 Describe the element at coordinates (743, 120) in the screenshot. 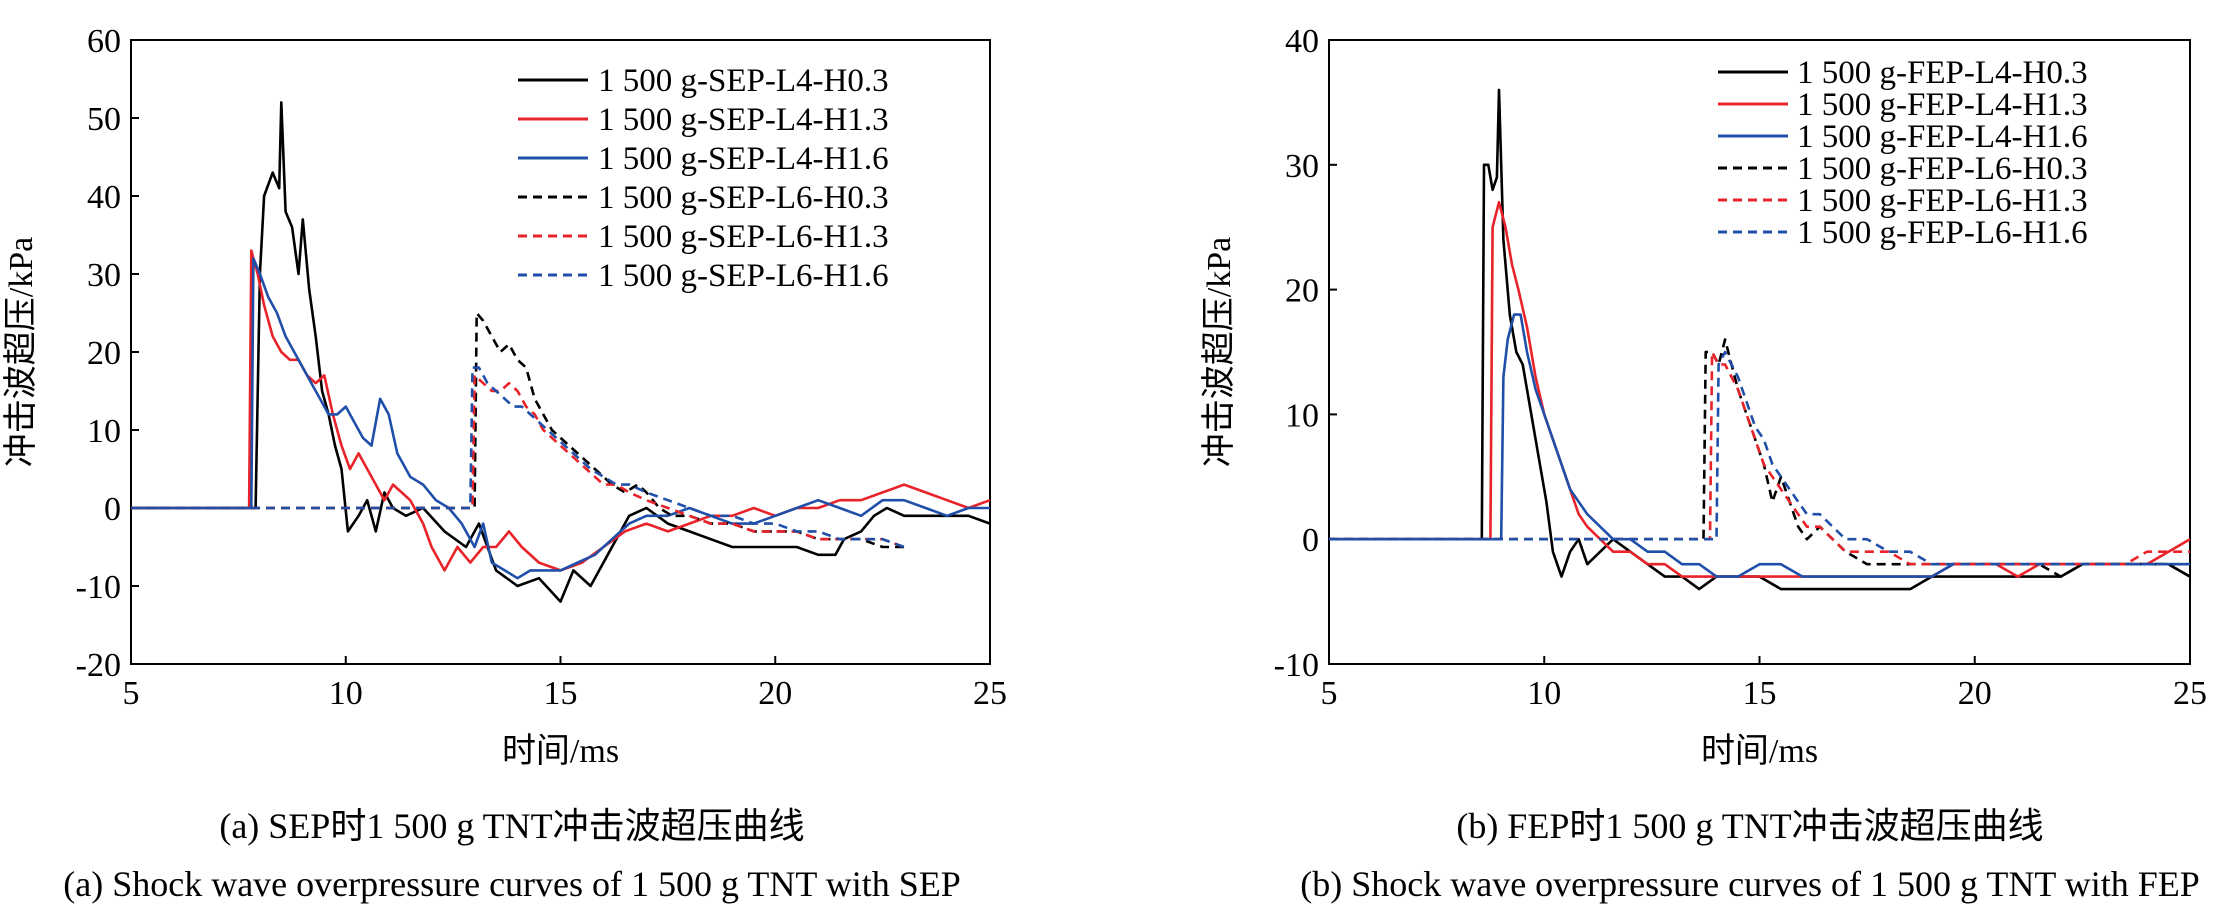

I see `legend-label: 1 500 g-SEP-L4-H1.3` at that location.